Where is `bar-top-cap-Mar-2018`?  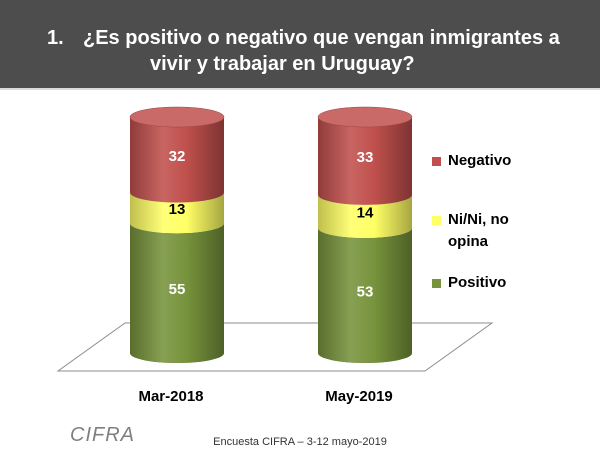
bar-top-cap-Mar-2018 is located at coordinates (177, 117).